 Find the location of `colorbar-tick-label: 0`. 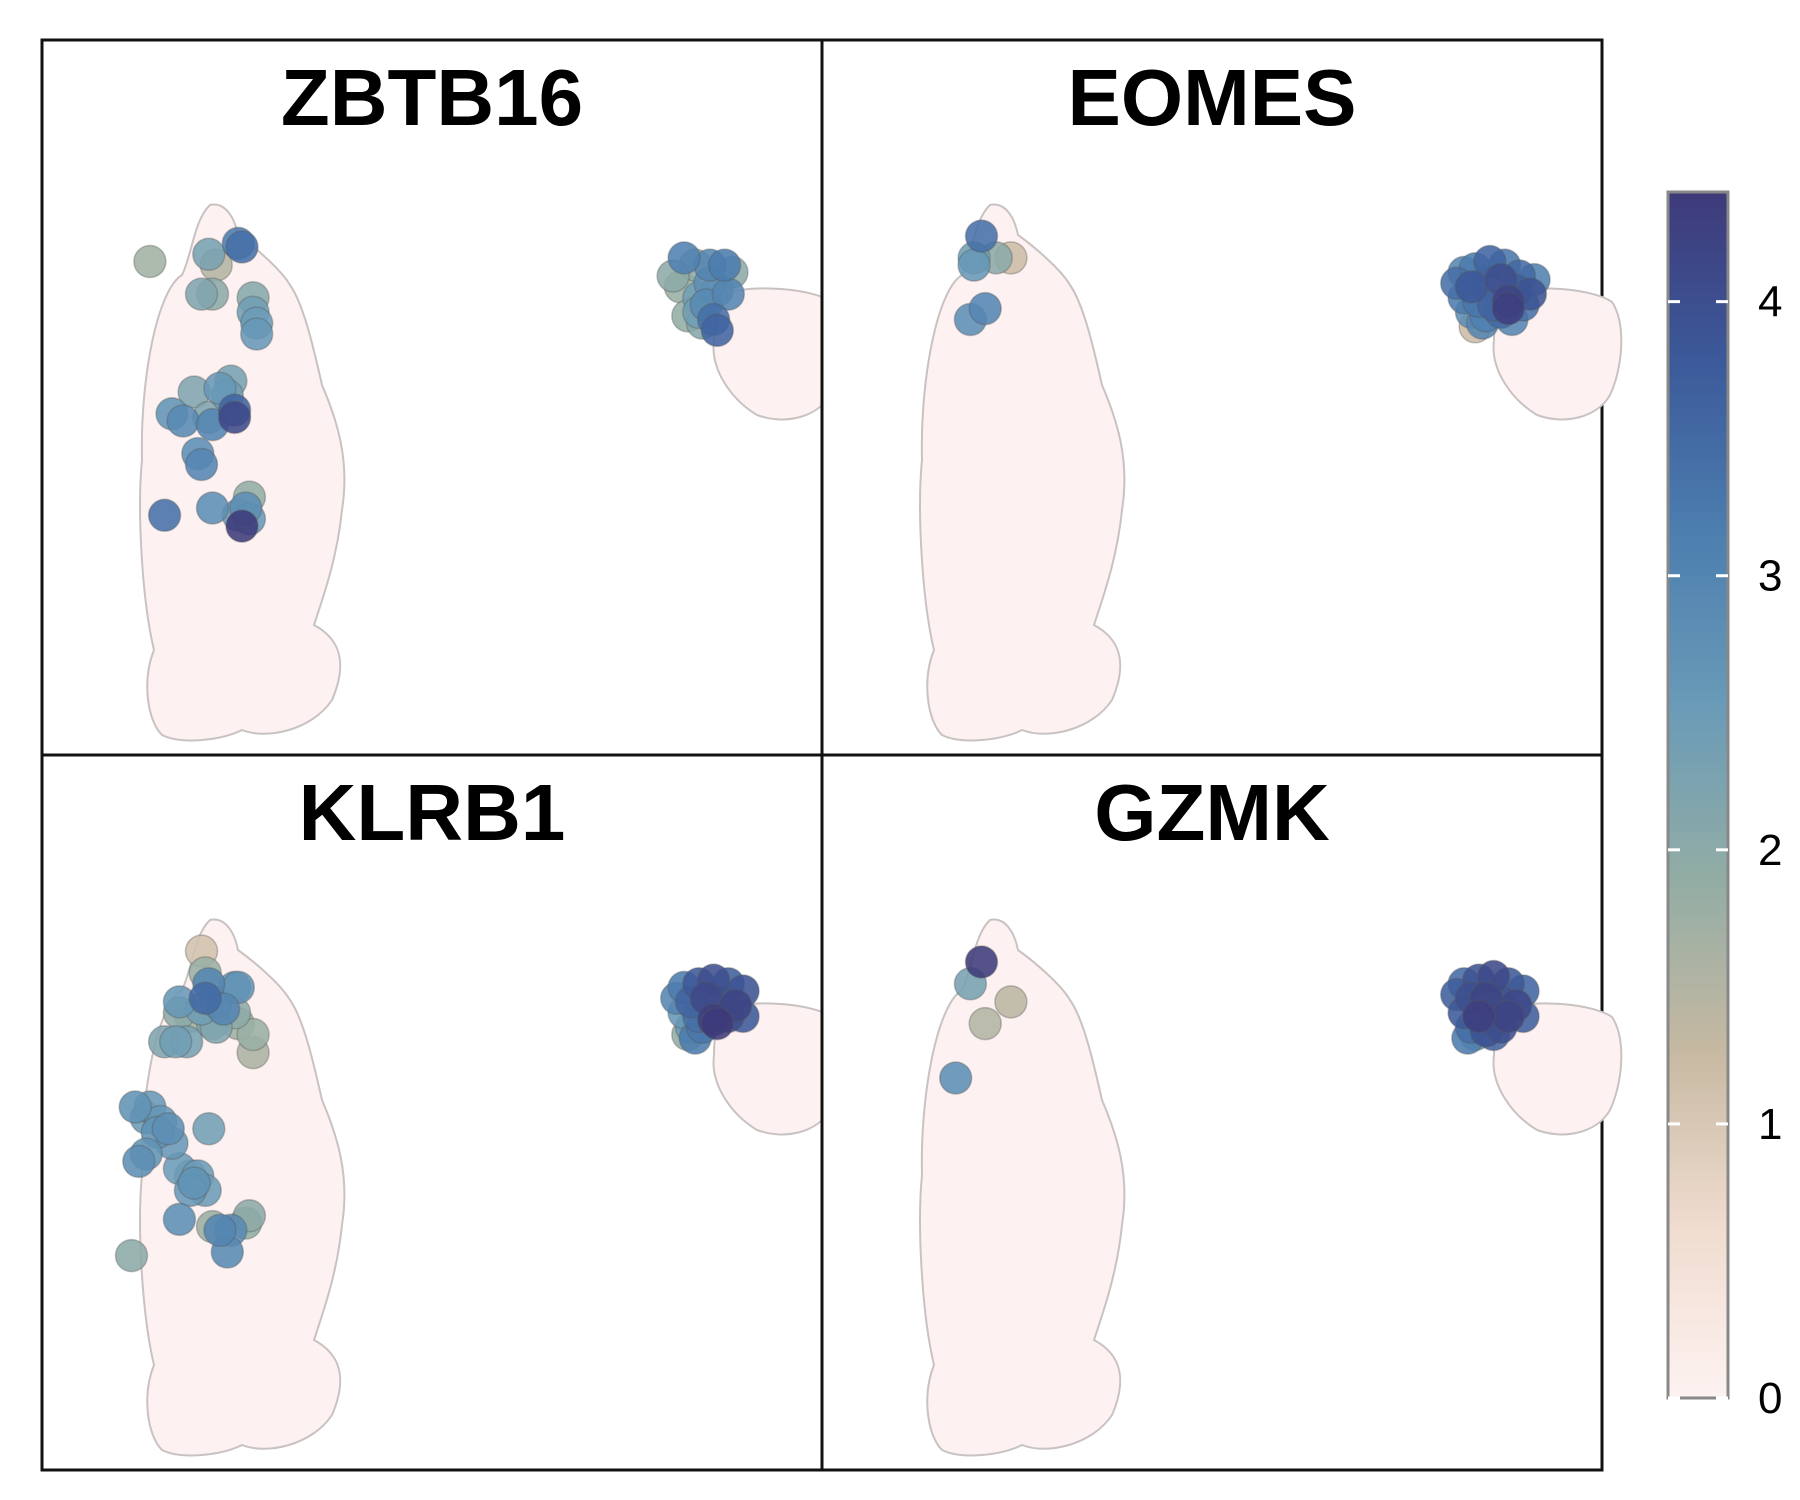

colorbar-tick-label: 0 is located at coordinates (1770, 1398).